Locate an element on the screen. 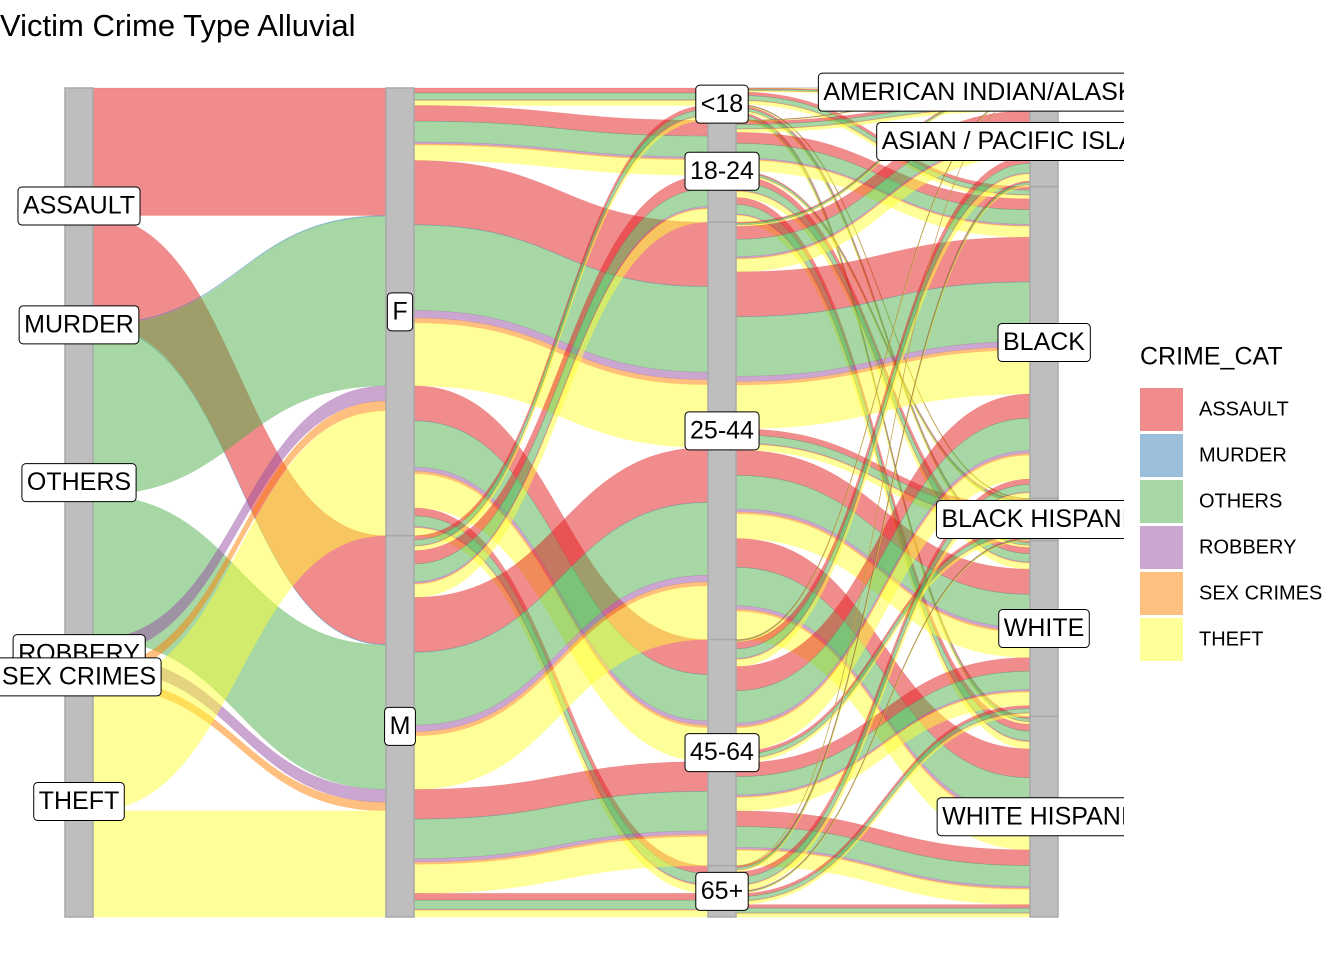 Image resolution: width=1344 pixels, height=960 pixels. stratum-label-text: ASSAULT is located at coordinates (79, 206).